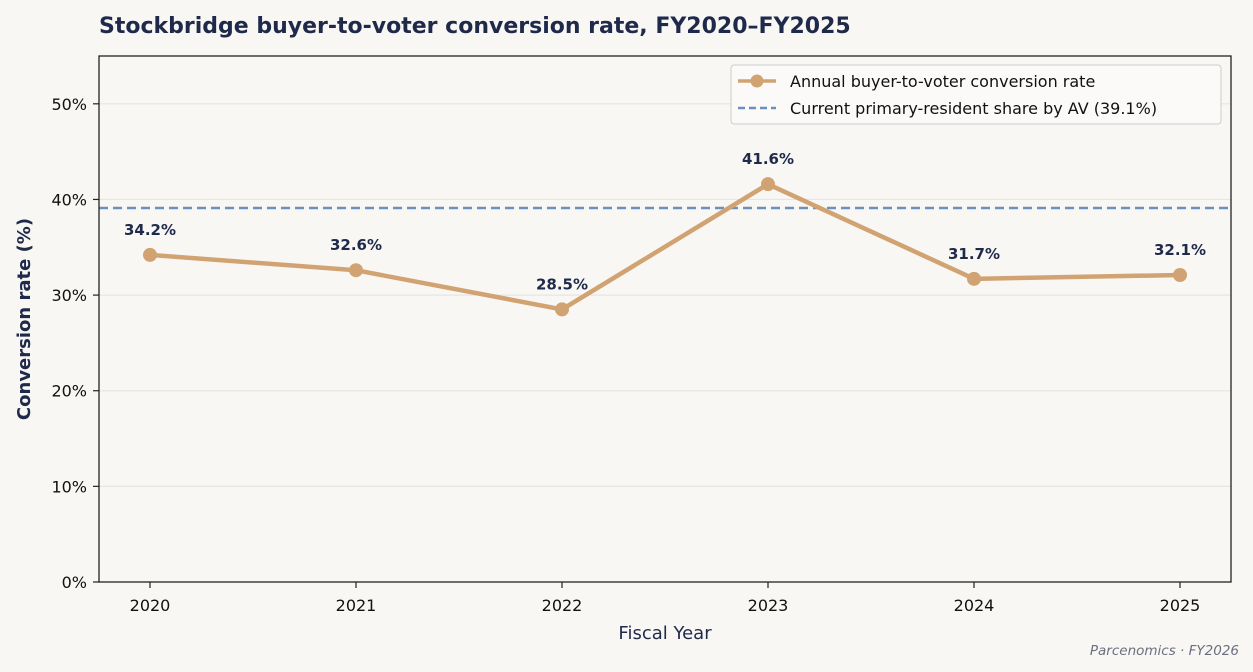 The width and height of the screenshot is (1253, 672). I want to click on data-label: 31.7%, so click(974, 254).